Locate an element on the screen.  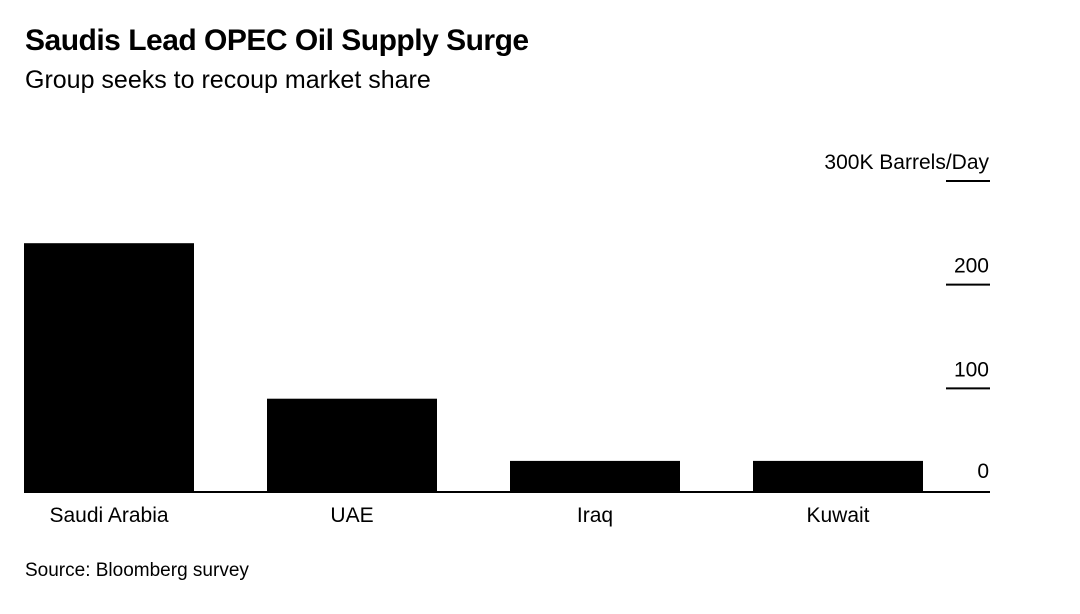
chart-subtitle: Group seeks to recoup market share is located at coordinates (228, 80).